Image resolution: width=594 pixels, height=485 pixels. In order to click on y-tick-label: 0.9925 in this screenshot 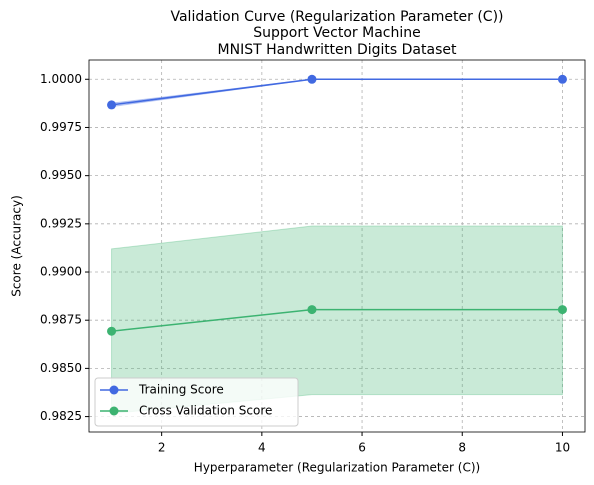, I will do `click(61, 223)`.